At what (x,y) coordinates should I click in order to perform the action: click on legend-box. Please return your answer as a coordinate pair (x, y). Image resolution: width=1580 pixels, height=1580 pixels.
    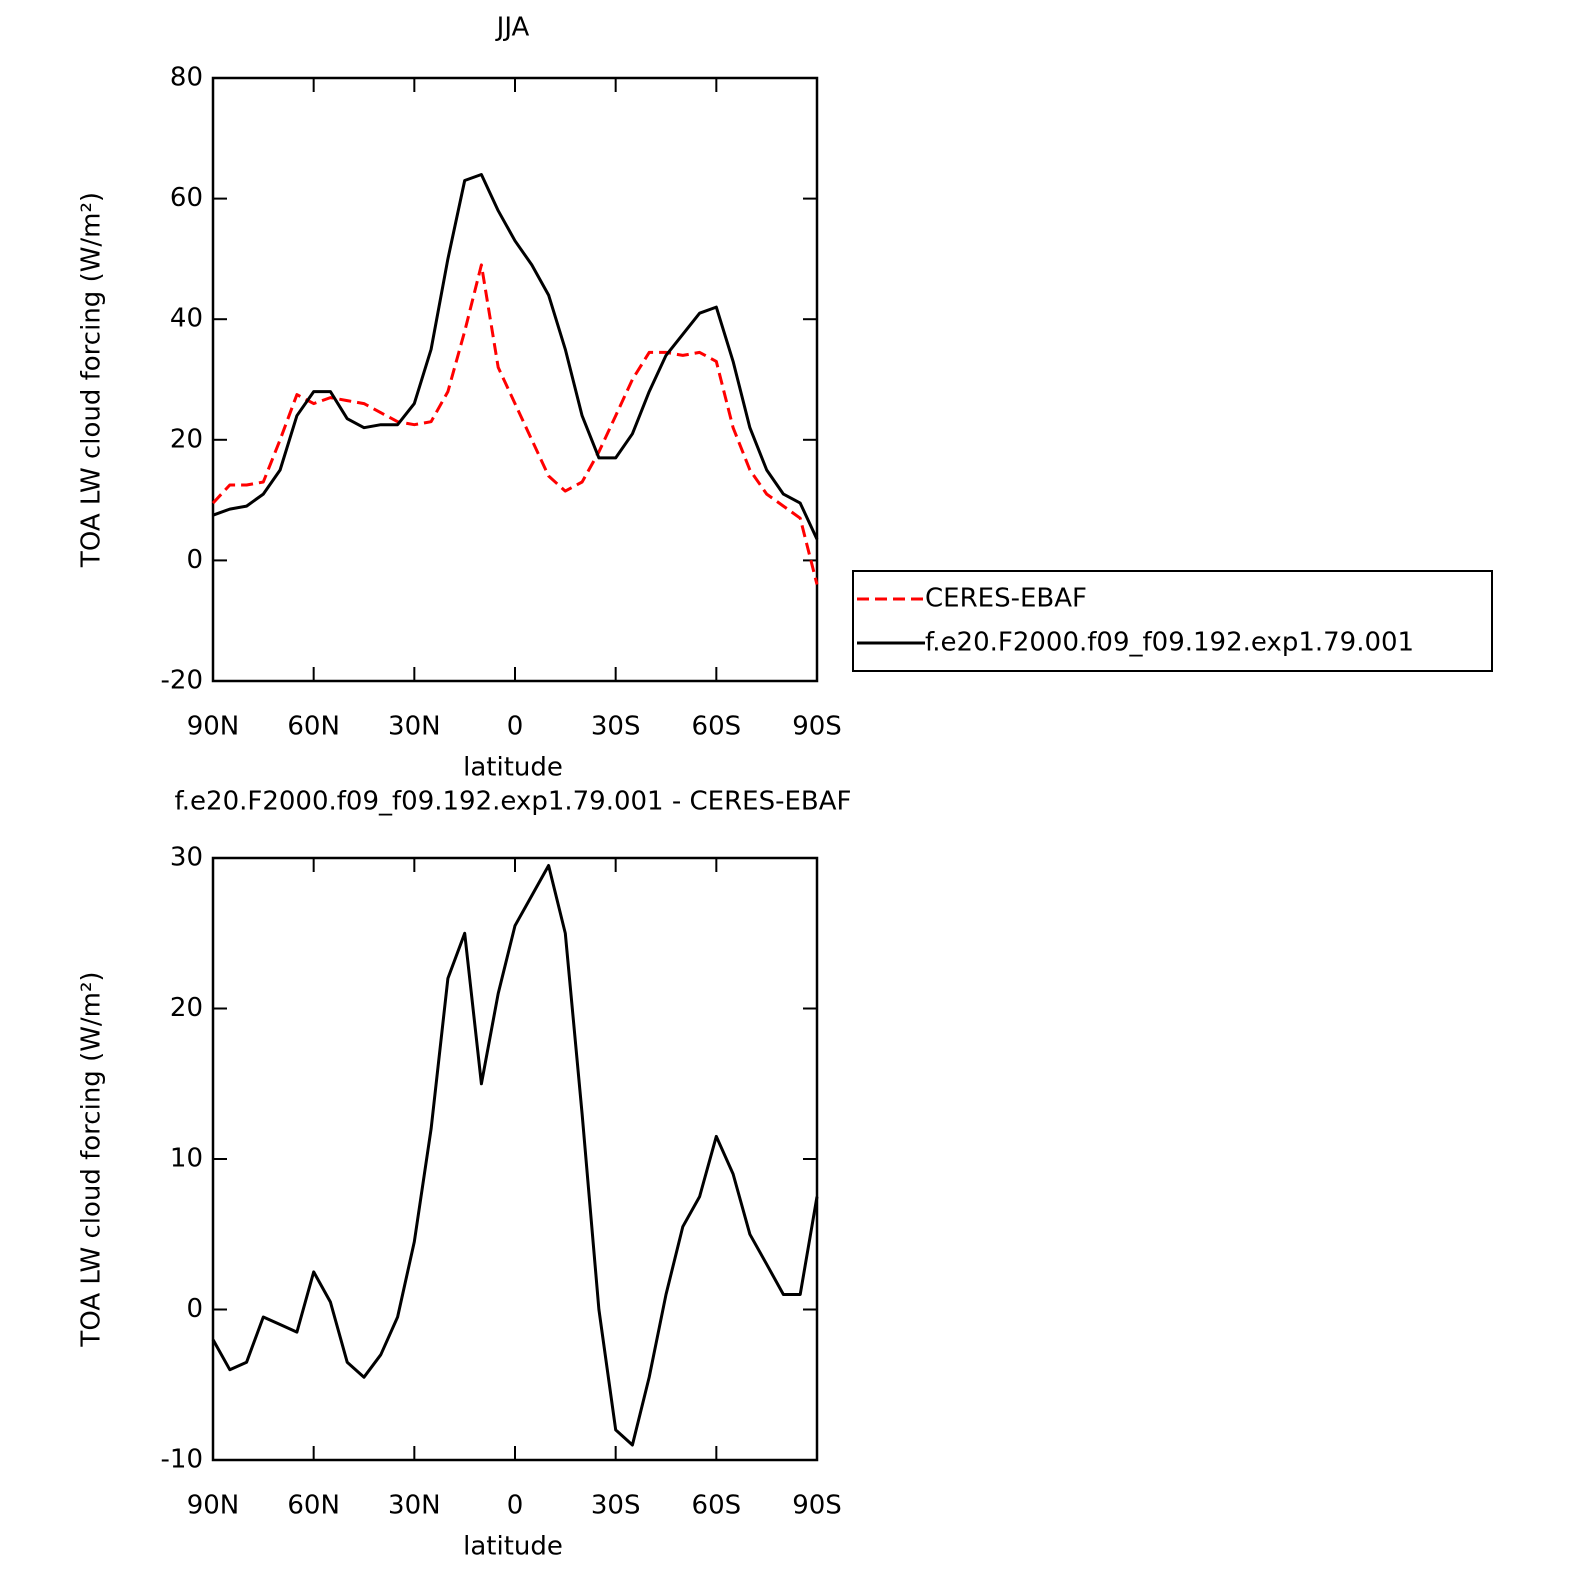
    Looking at the image, I should click on (1172, 621).